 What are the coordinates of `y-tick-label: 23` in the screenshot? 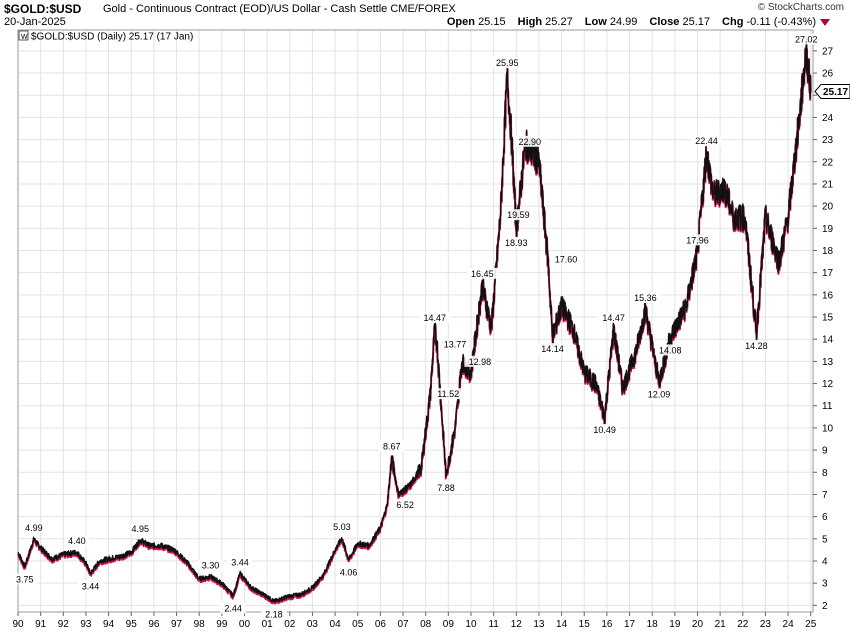 It's located at (828, 140).